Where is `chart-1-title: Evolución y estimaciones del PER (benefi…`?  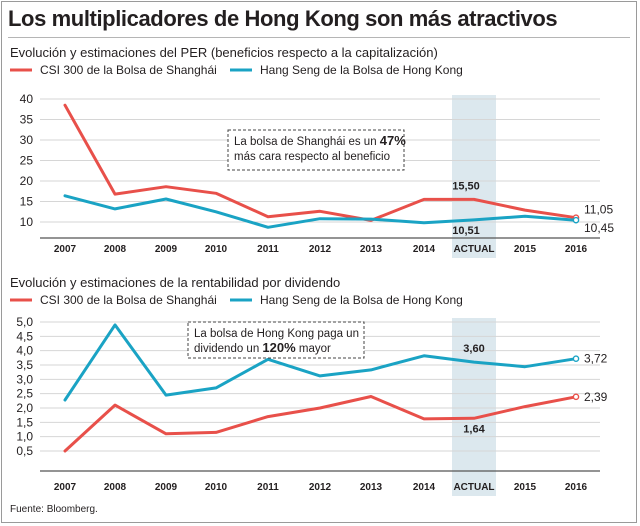
chart-1-title: Evolución y estimaciones del PER (benefi… is located at coordinates (224, 52).